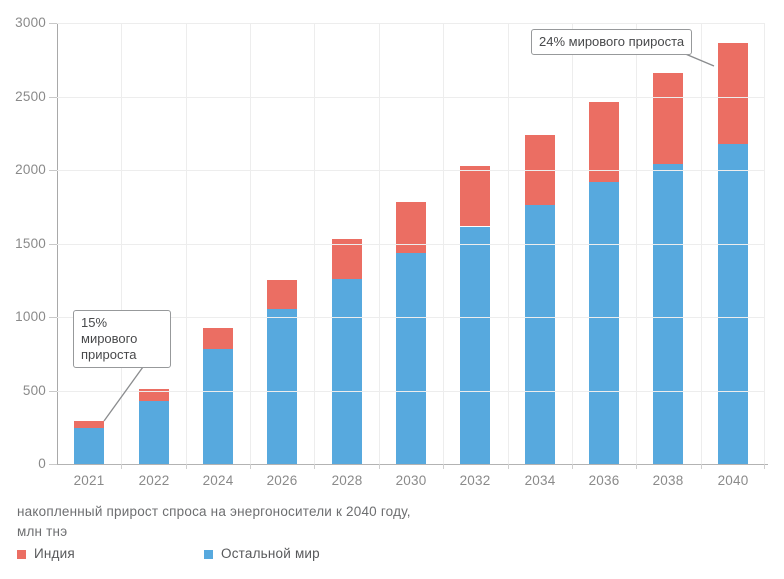 This screenshot has width=784, height=579. Describe the element at coordinates (347, 480) in the screenshot. I see `x-axis-label-2028: 2028` at that location.